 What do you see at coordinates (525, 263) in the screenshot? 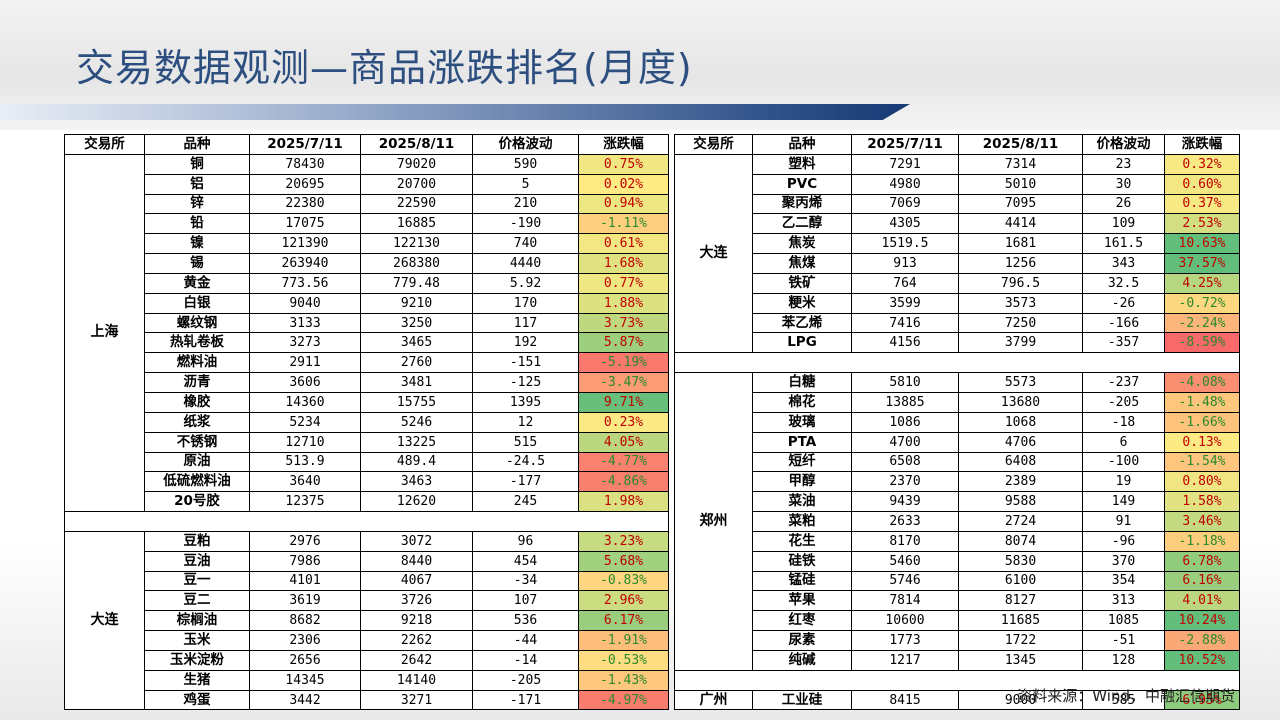
I see `price-change-cell: 4440` at bounding box center [525, 263].